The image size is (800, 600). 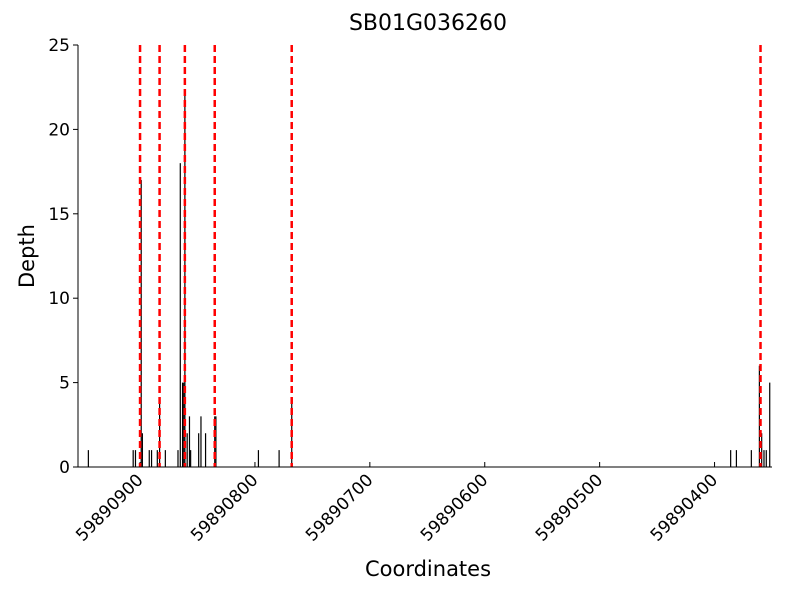 What do you see at coordinates (59, 130) in the screenshot?
I see `y-tick-label: 20` at bounding box center [59, 130].